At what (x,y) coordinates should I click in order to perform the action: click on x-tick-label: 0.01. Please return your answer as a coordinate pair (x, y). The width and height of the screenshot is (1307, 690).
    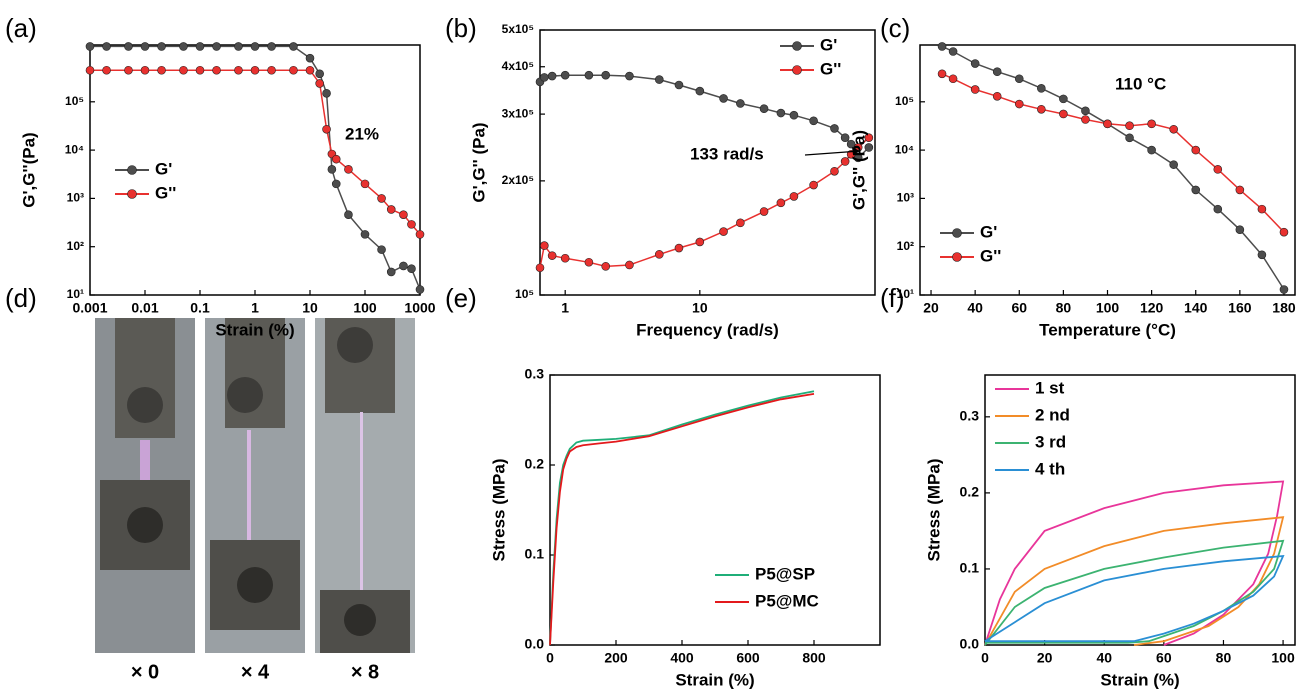
    Looking at the image, I should click on (144, 308).